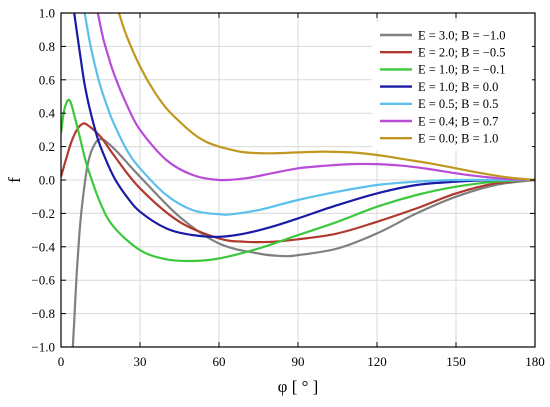 Image resolution: width=550 pixels, height=407 pixels. Describe the element at coordinates (47, 113) in the screenshot. I see `y-tick-label: 0.4` at that location.